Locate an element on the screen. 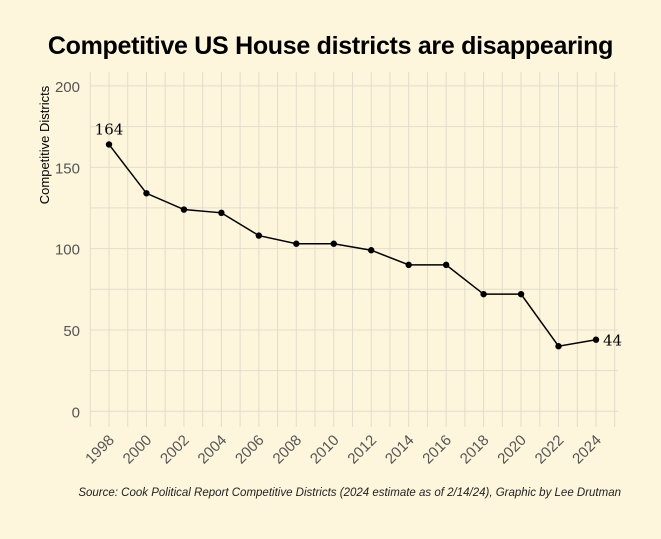 The image size is (661, 539). x-tick-label: 2006 is located at coordinates (250, 450).